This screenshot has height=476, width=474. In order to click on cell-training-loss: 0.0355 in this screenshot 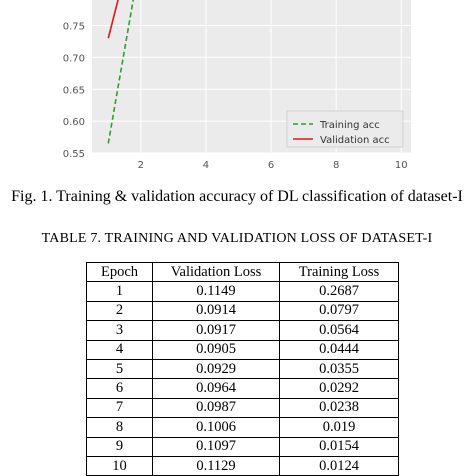, I will do `click(339, 369)`.